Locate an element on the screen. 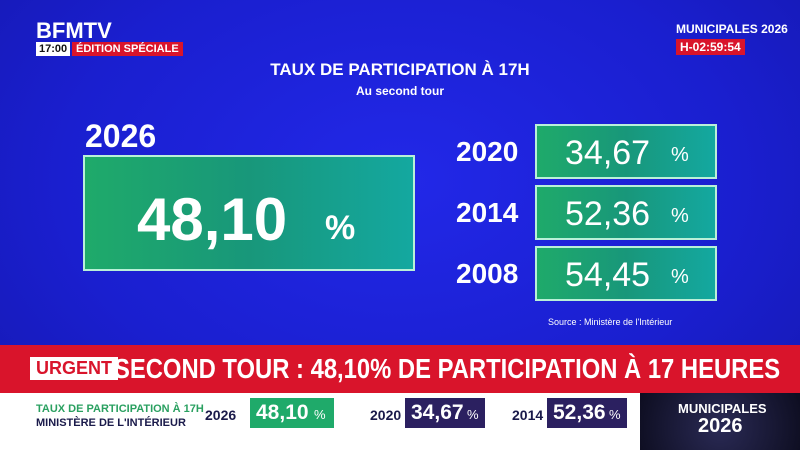 The image size is (800, 450). row-year: 2014 is located at coordinates (487, 212).